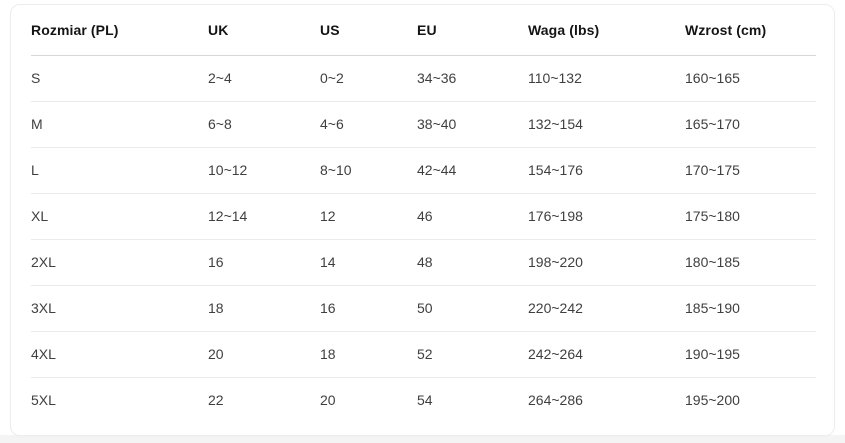 This screenshot has width=845, height=443. I want to click on size-label-cell: S, so click(119, 78).